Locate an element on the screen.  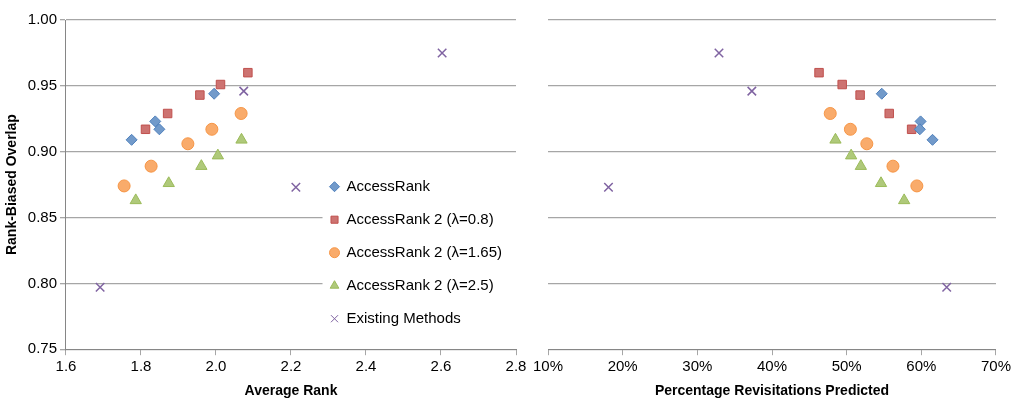
x-tick-label: 60% is located at coordinates (921, 366).